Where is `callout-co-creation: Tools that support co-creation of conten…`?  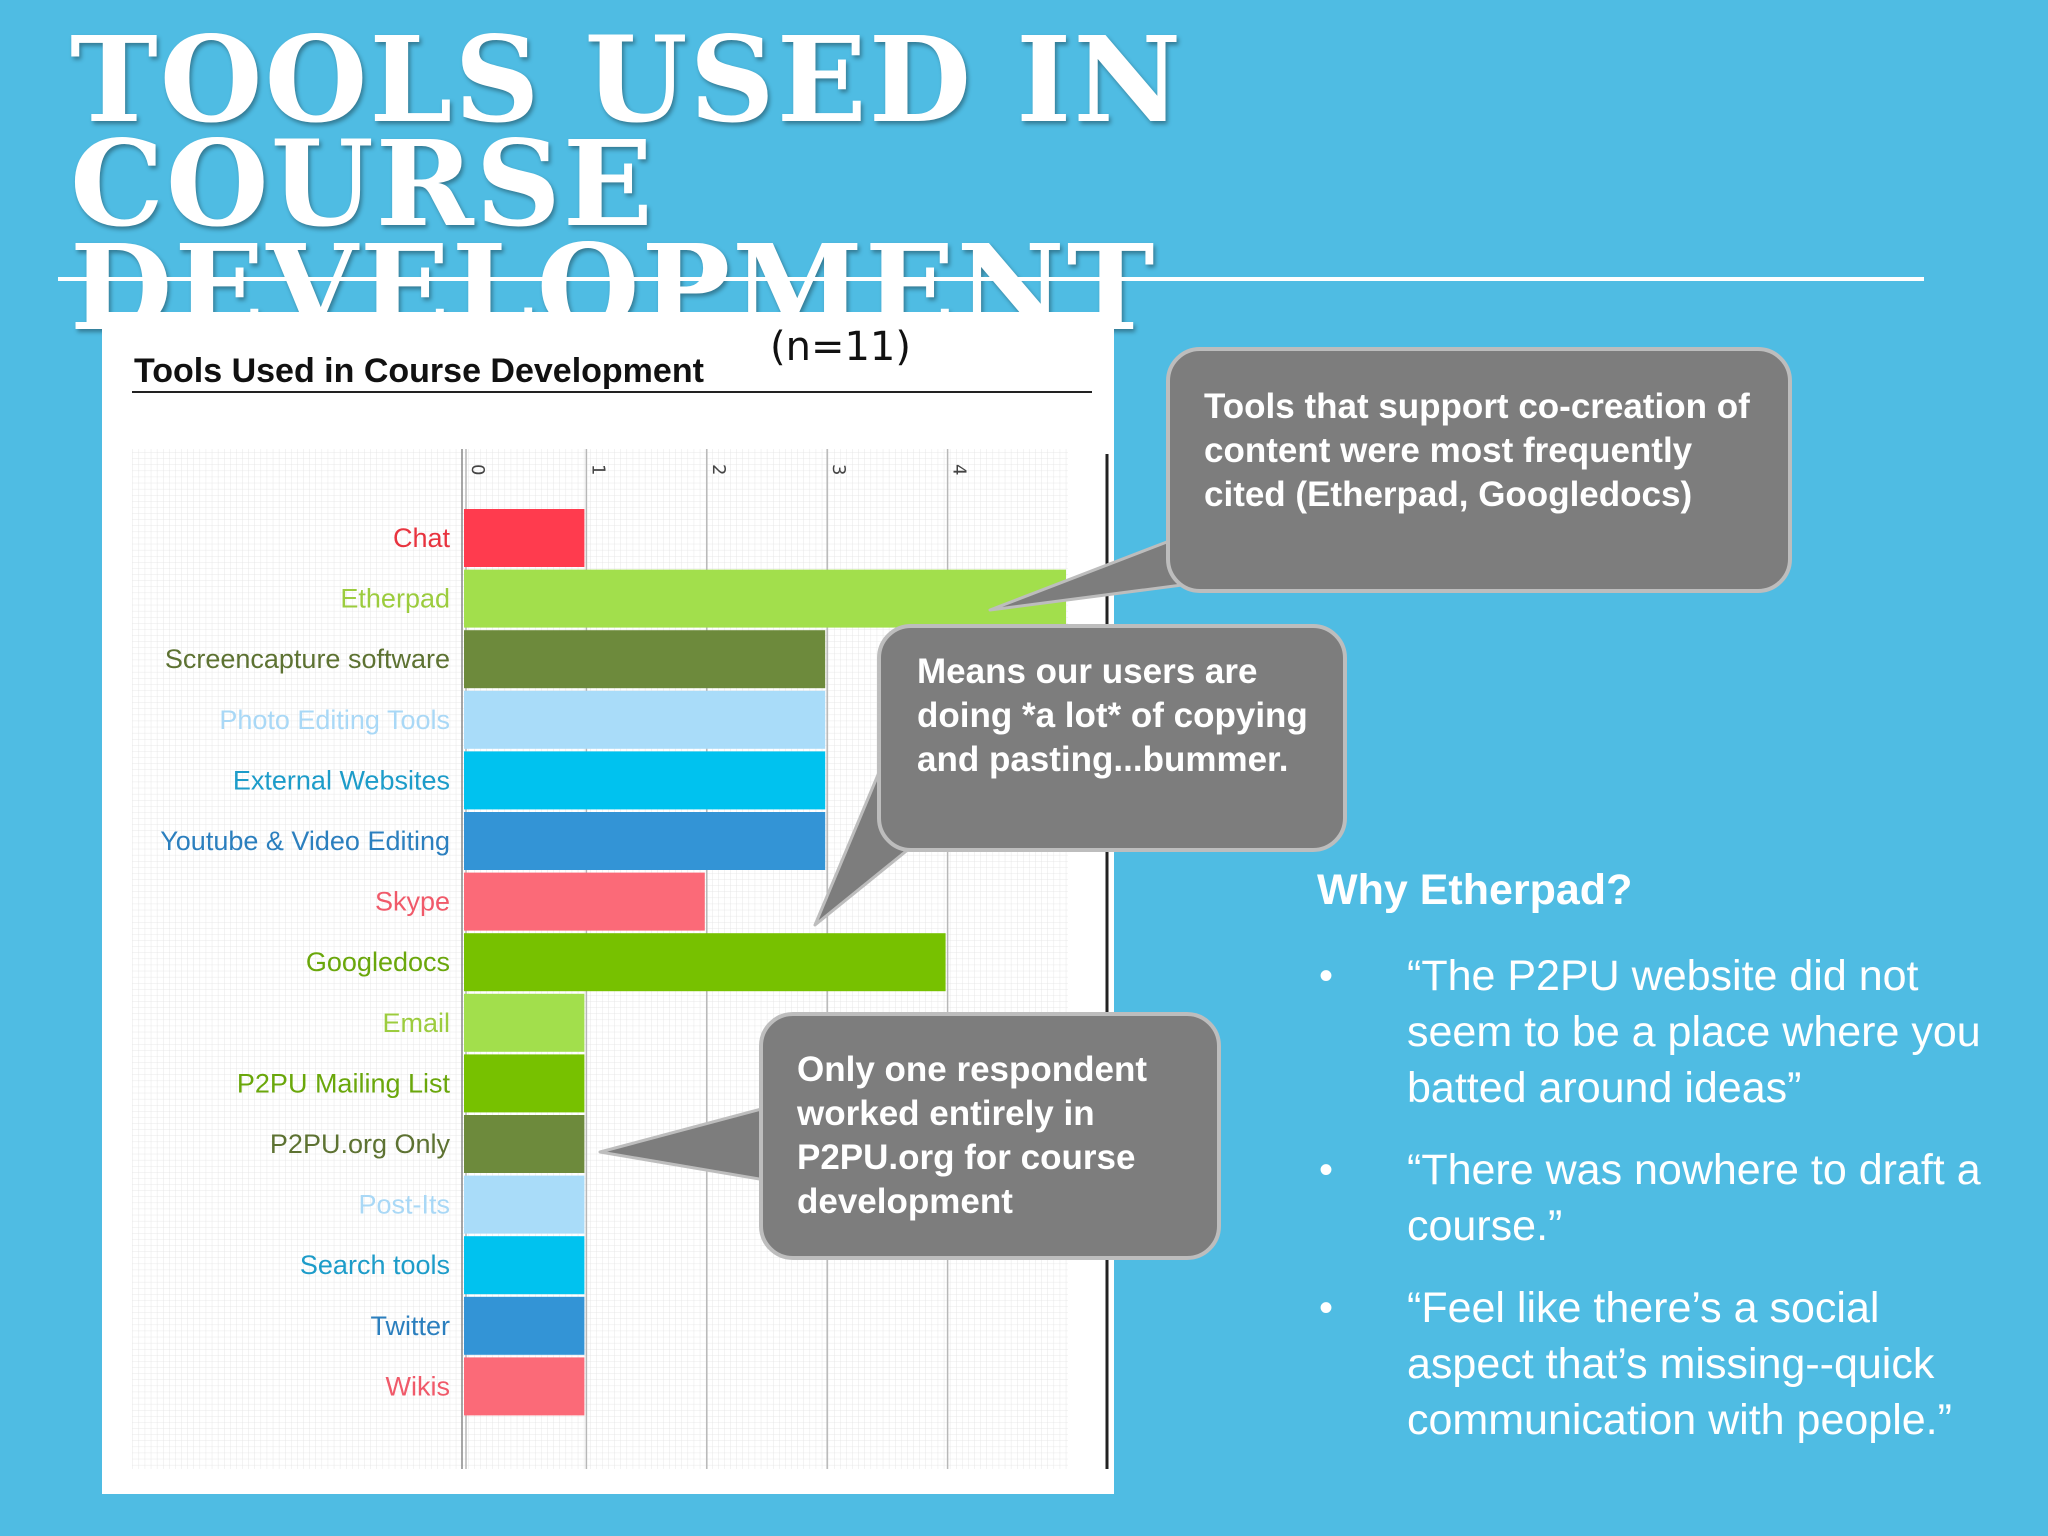 callout-co-creation: Tools that support co-creation of conten… is located at coordinates (1479, 470).